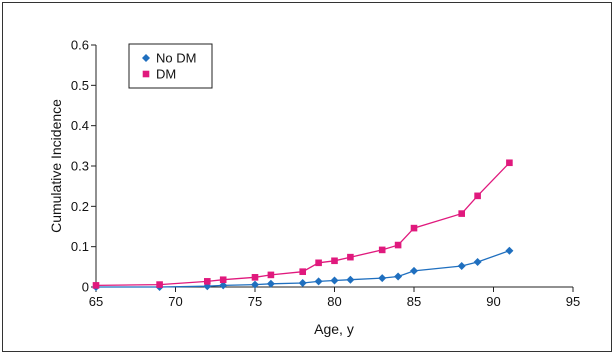 The height and width of the screenshot is (356, 616). I want to click on y-tick-label: 0.4, so click(80, 125).